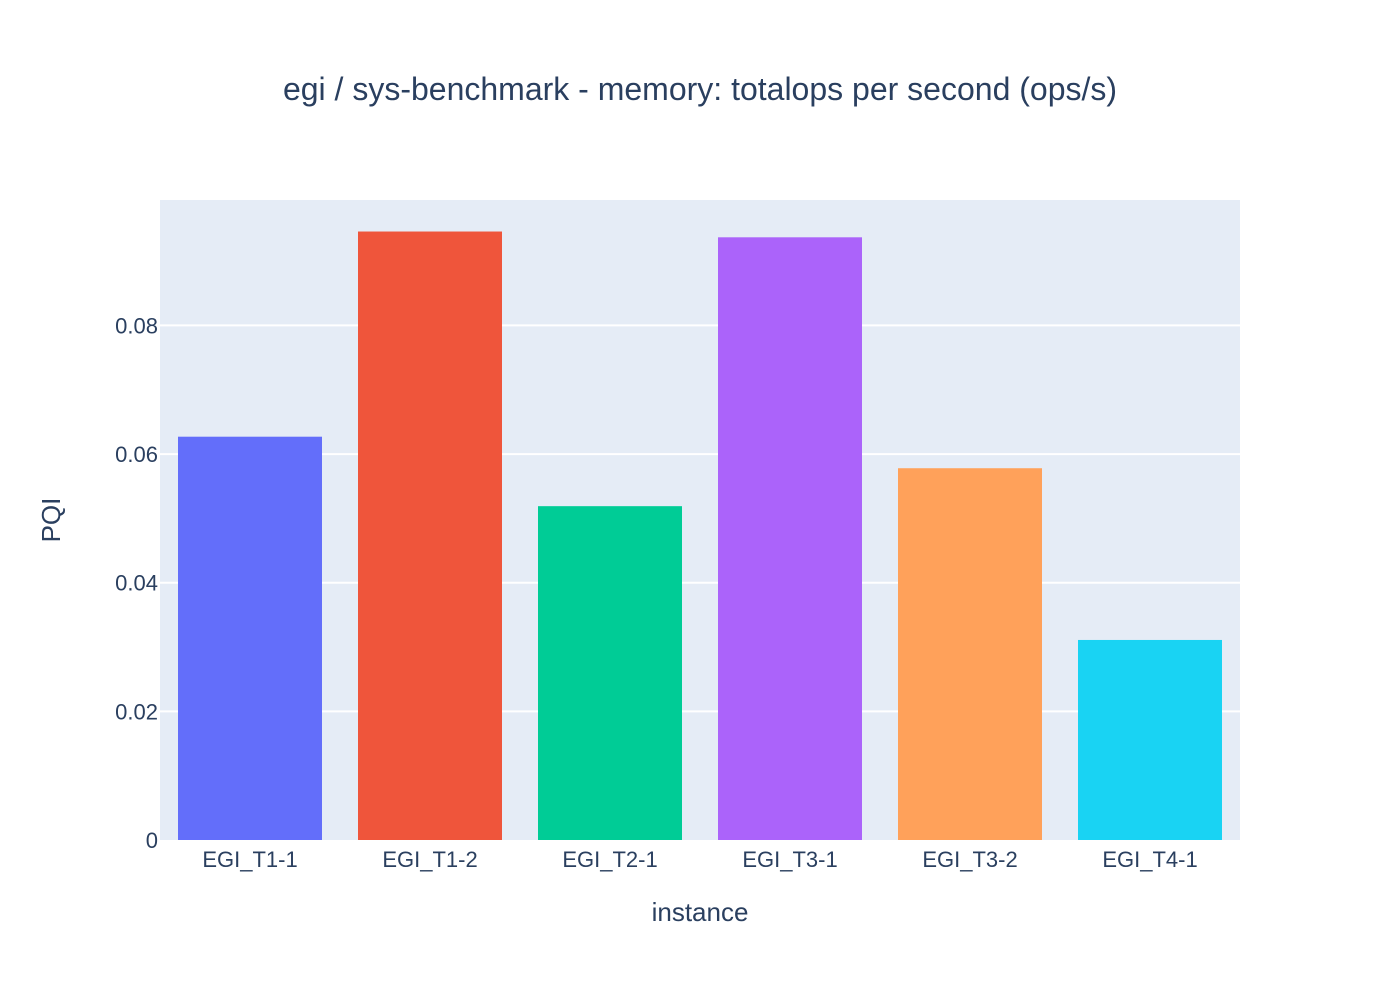  Describe the element at coordinates (249, 859) in the screenshot. I see `x-tick-label: EGI_T1-1` at that location.